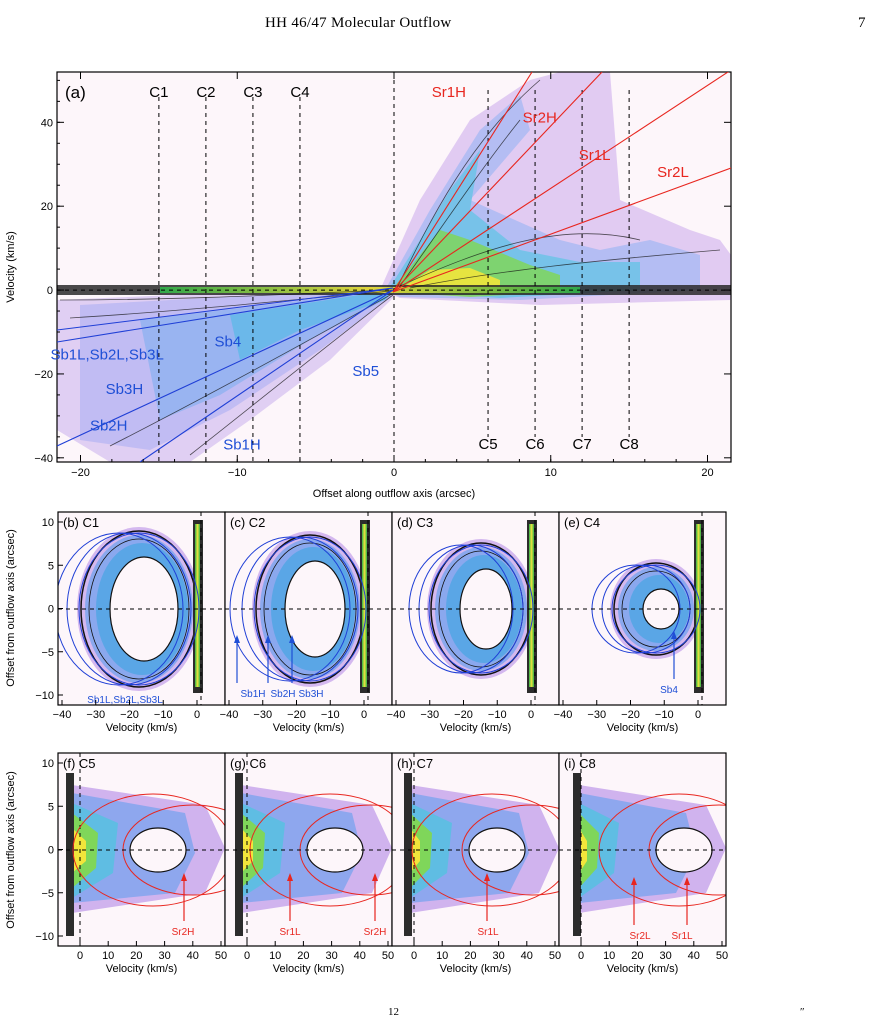 This screenshot has width=890, height=1021. What do you see at coordinates (227, 342) in the screenshot?
I see `blue-label-sb4: Sb4` at bounding box center [227, 342].